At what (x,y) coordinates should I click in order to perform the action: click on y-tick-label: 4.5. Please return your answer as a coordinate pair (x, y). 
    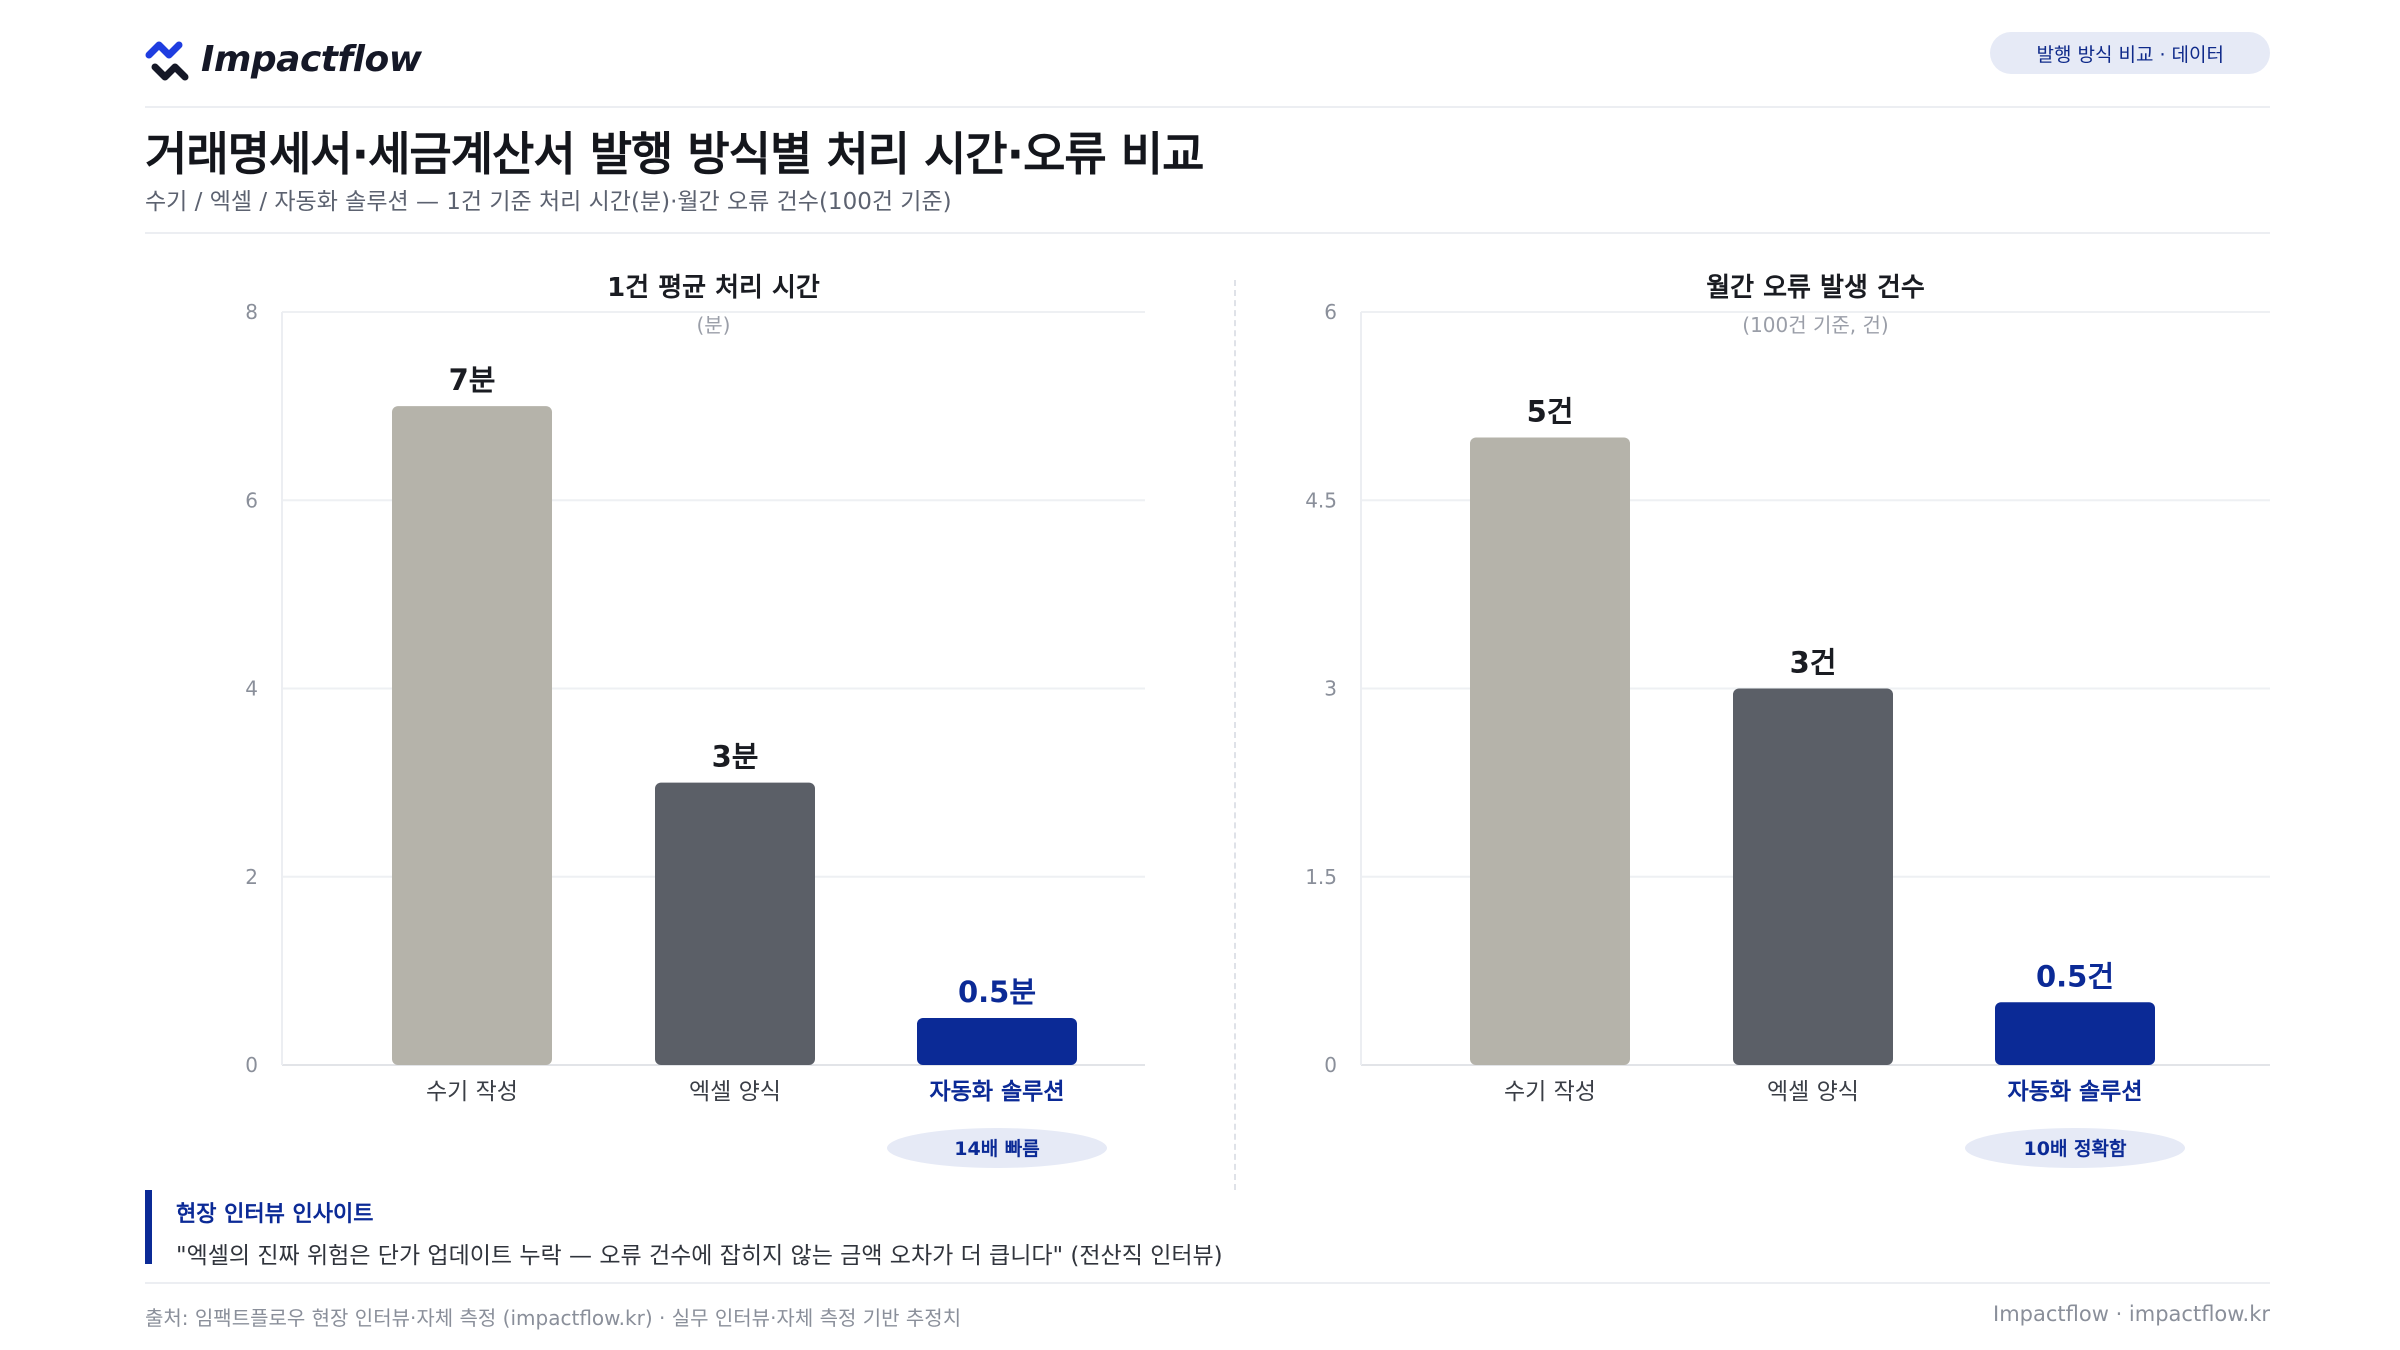
    Looking at the image, I should click on (1321, 500).